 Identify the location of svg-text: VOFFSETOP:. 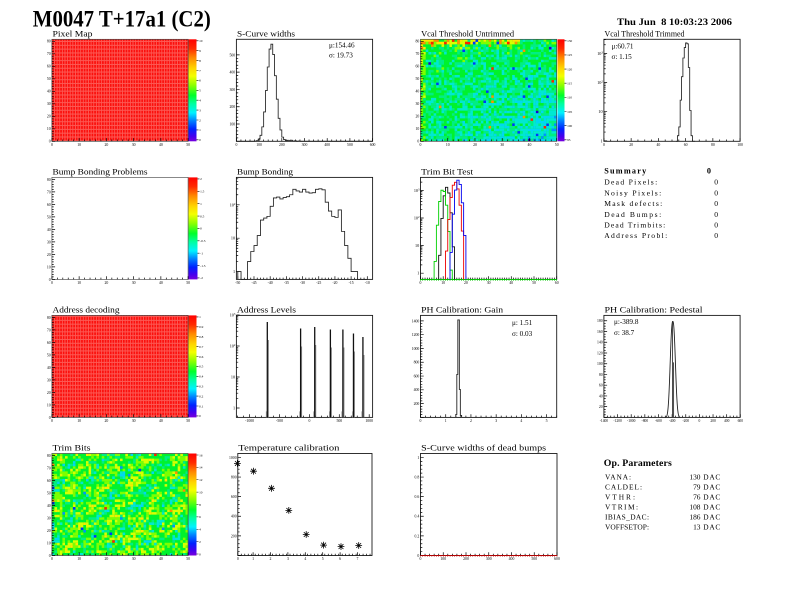
(627, 526).